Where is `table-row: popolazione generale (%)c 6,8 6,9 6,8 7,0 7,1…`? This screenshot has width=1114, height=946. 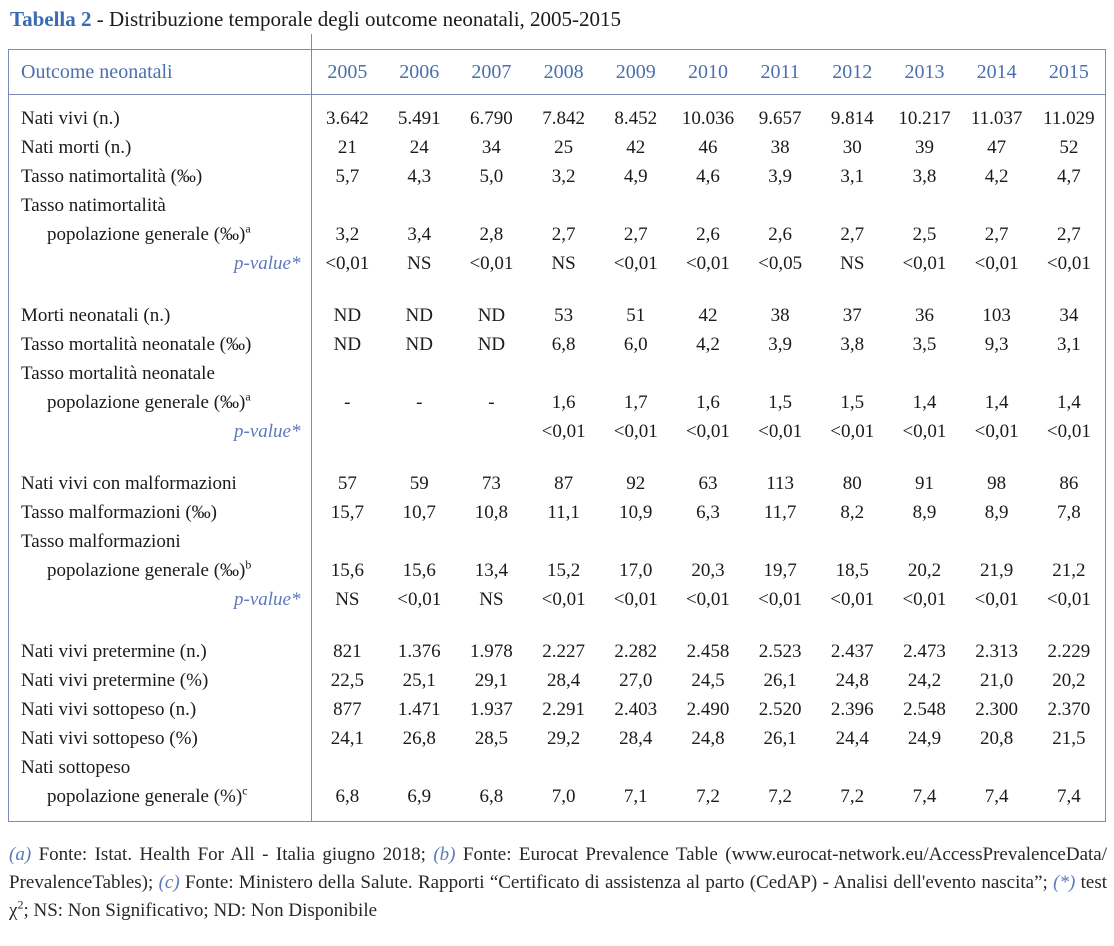
table-row: popolazione generale (%)c 6,8 6,9 6,8 7,0 7,1… is located at coordinates (557, 801).